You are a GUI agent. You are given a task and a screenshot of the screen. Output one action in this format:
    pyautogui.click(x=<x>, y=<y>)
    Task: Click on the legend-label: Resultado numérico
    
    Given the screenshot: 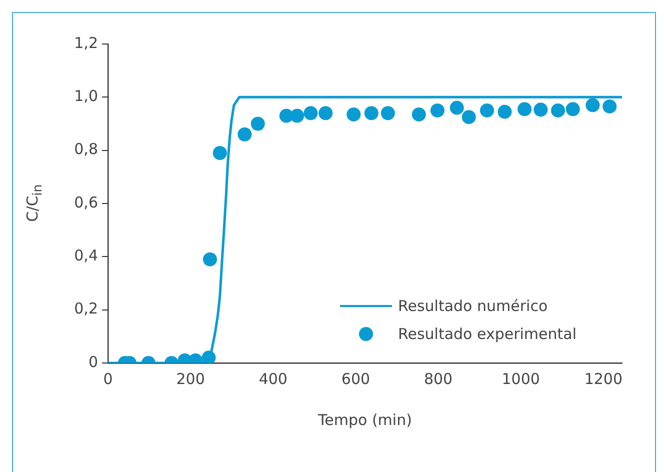 What is the action you would take?
    pyautogui.click(x=473, y=306)
    